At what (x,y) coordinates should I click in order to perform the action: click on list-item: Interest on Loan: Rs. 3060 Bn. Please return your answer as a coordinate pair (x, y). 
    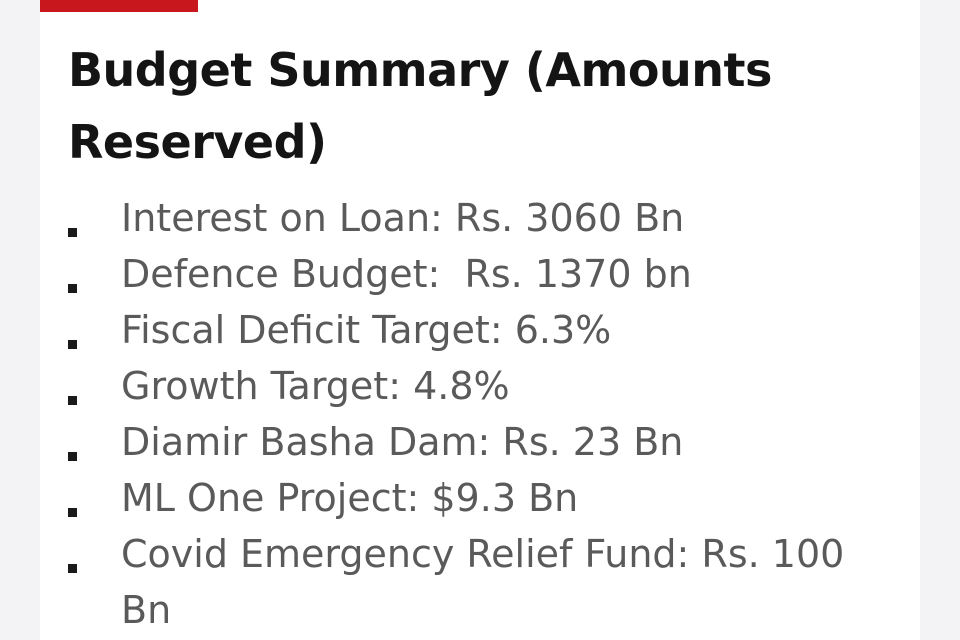
    Looking at the image, I should click on (478, 218).